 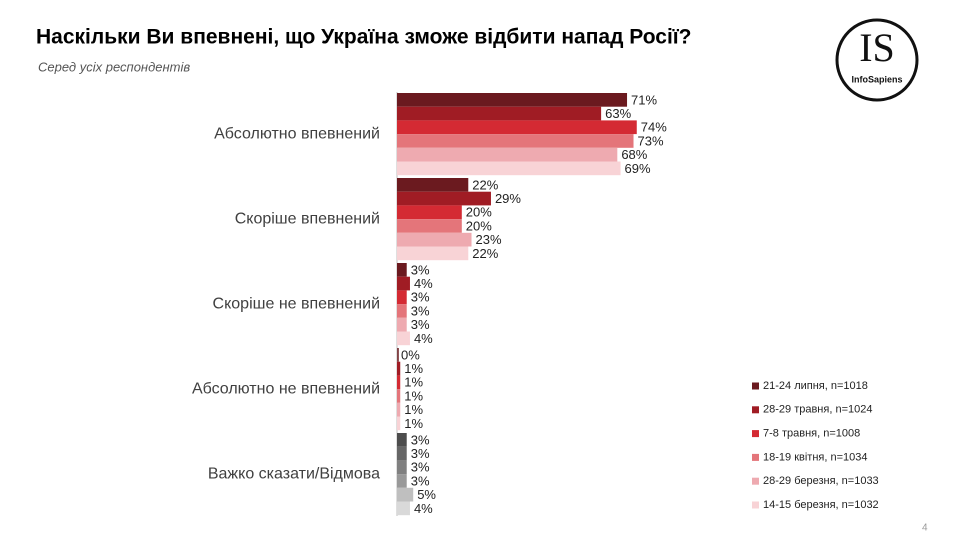 What do you see at coordinates (296, 303) in the screenshot?
I see `category-label: Скоріше не впевнений` at bounding box center [296, 303].